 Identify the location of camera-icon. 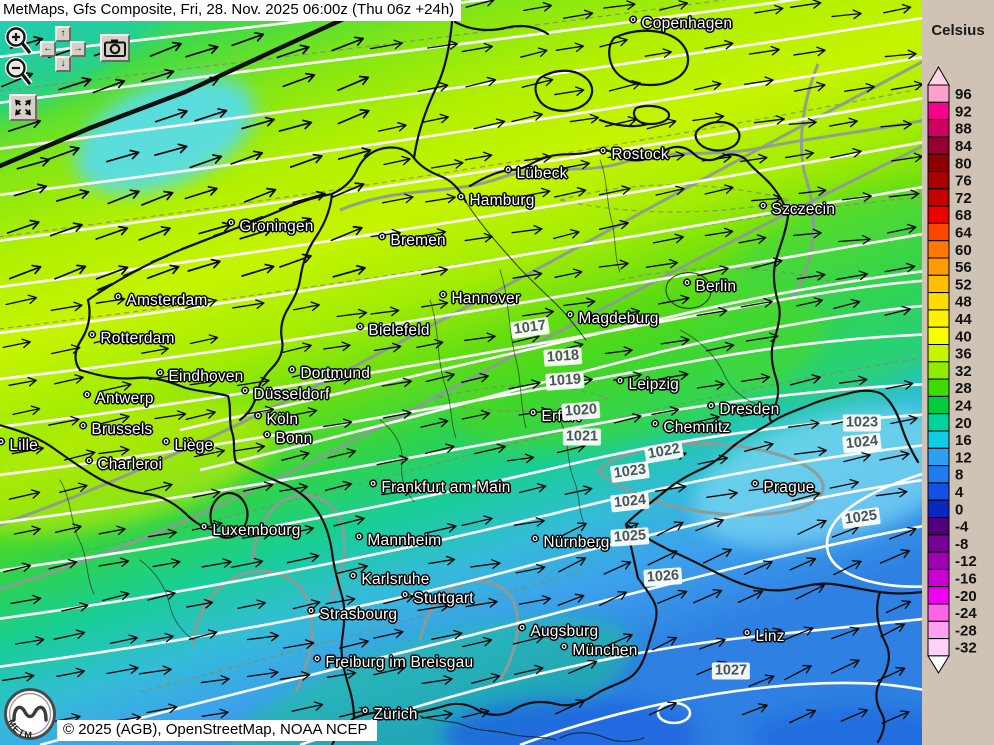
(115, 48).